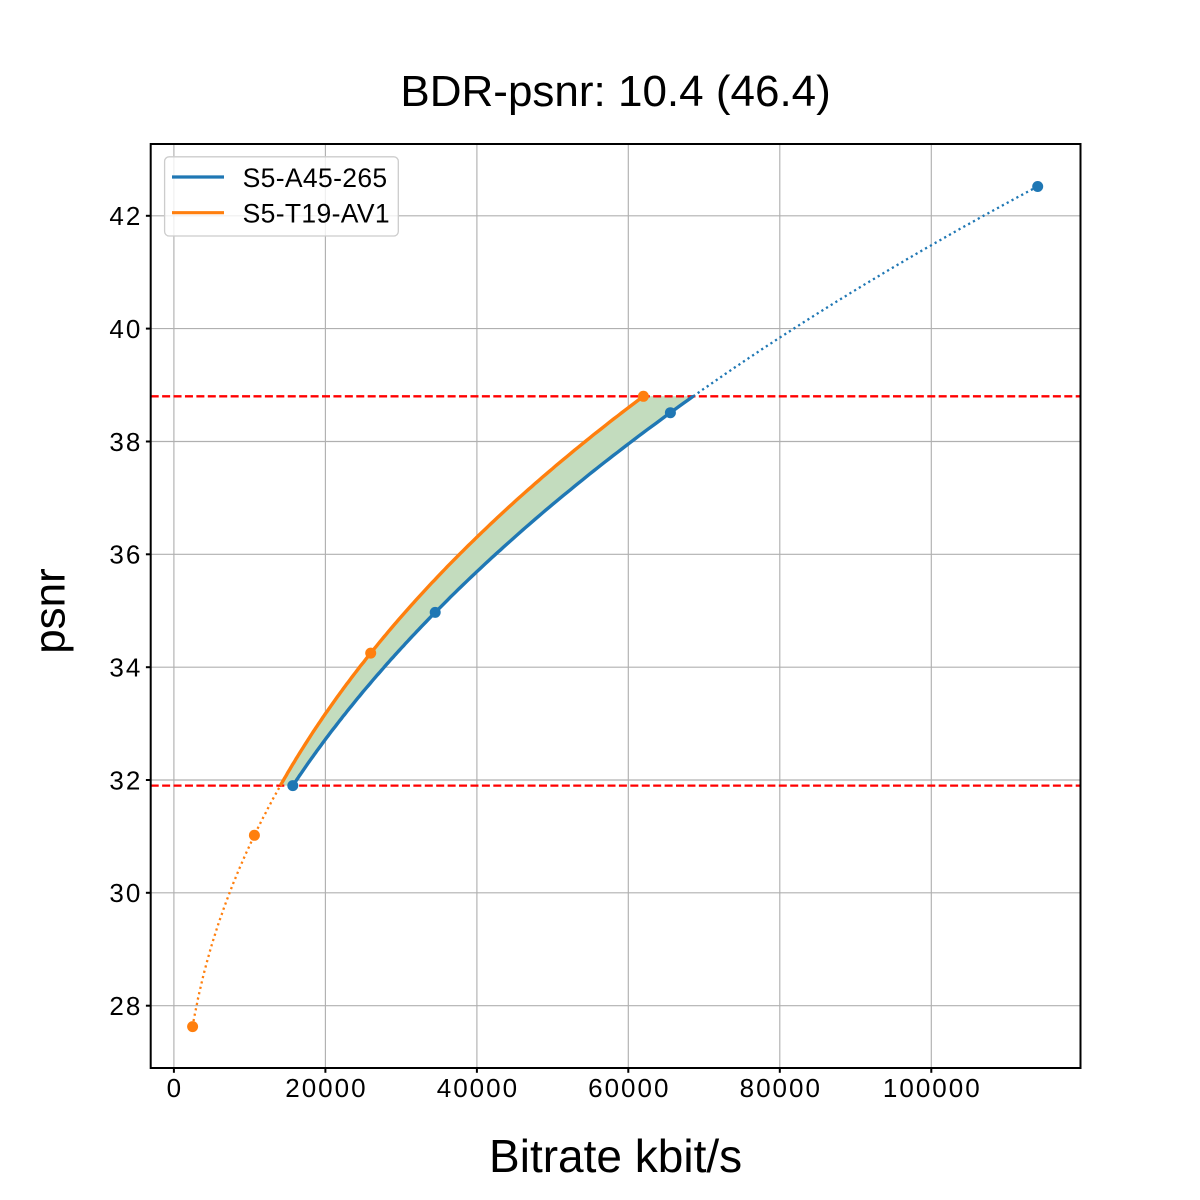 Image resolution: width=1200 pixels, height=1200 pixels. What do you see at coordinates (125, 329) in the screenshot?
I see `svg-text: 40` at bounding box center [125, 329].